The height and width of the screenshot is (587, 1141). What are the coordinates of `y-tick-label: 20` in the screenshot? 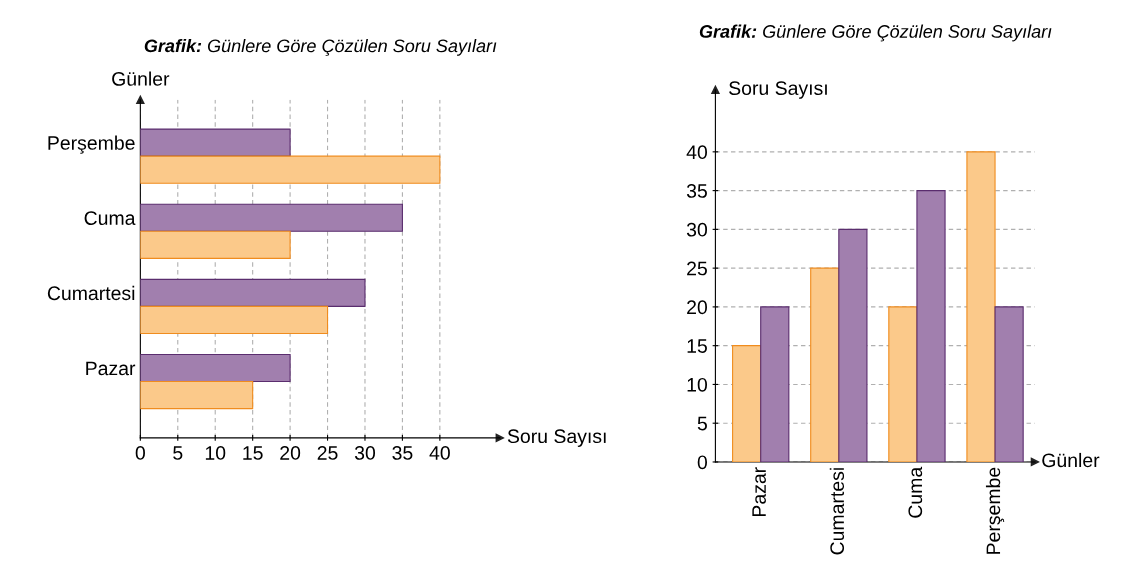 It's located at (697, 307).